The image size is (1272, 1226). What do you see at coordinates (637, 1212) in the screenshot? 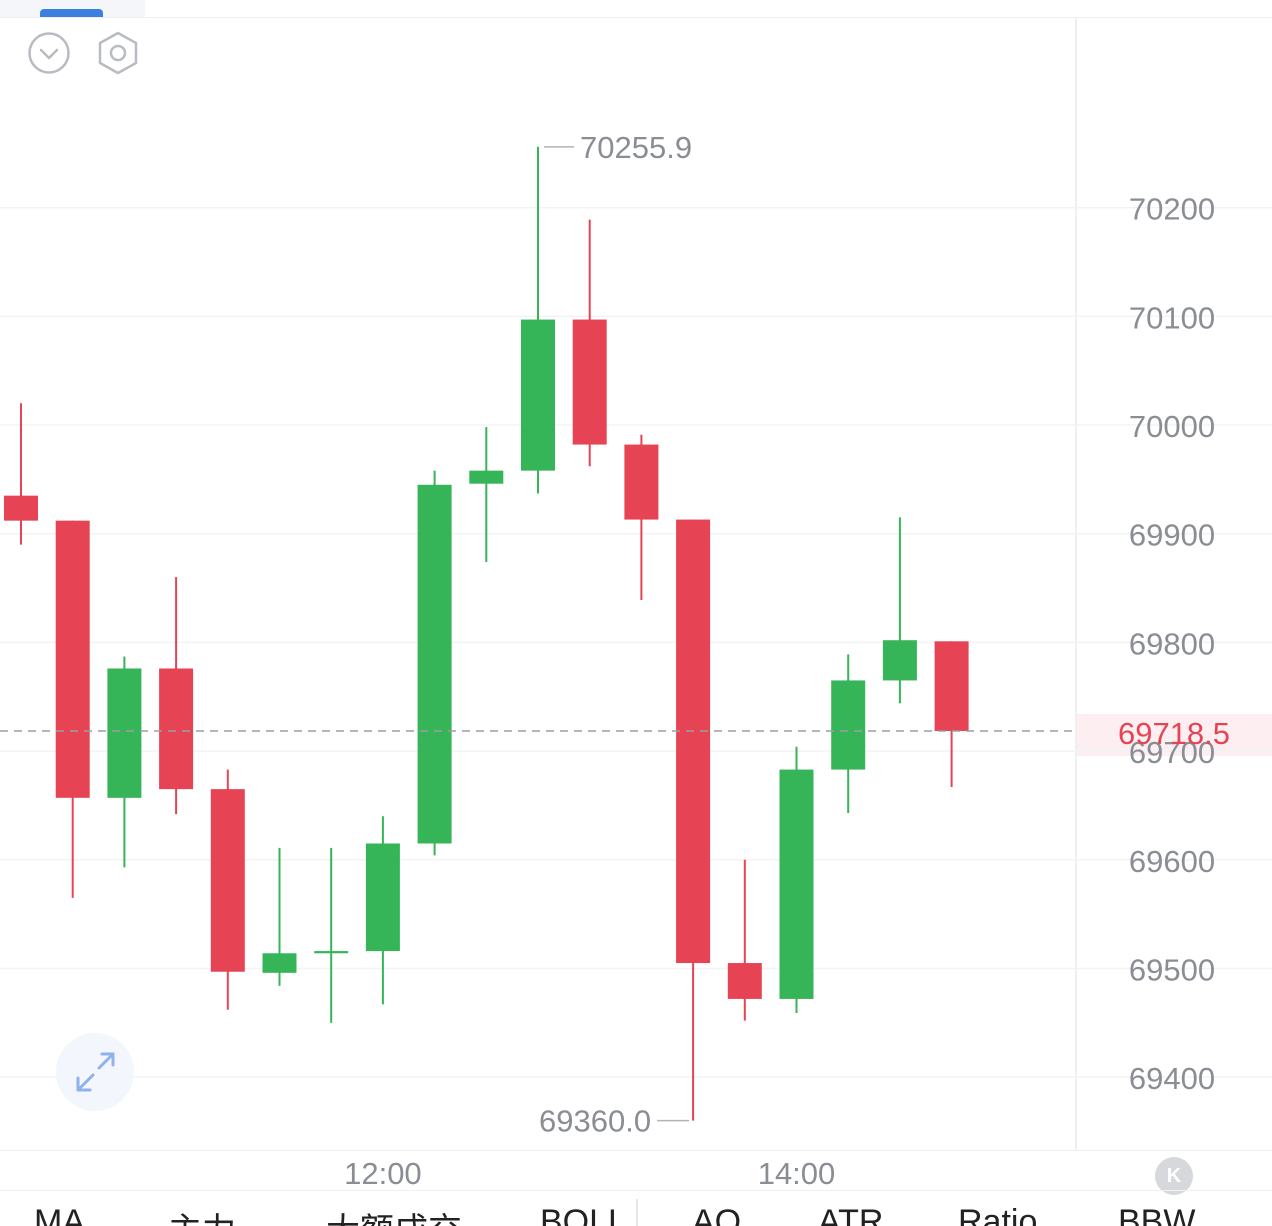
I see `indicator-divider` at bounding box center [637, 1212].